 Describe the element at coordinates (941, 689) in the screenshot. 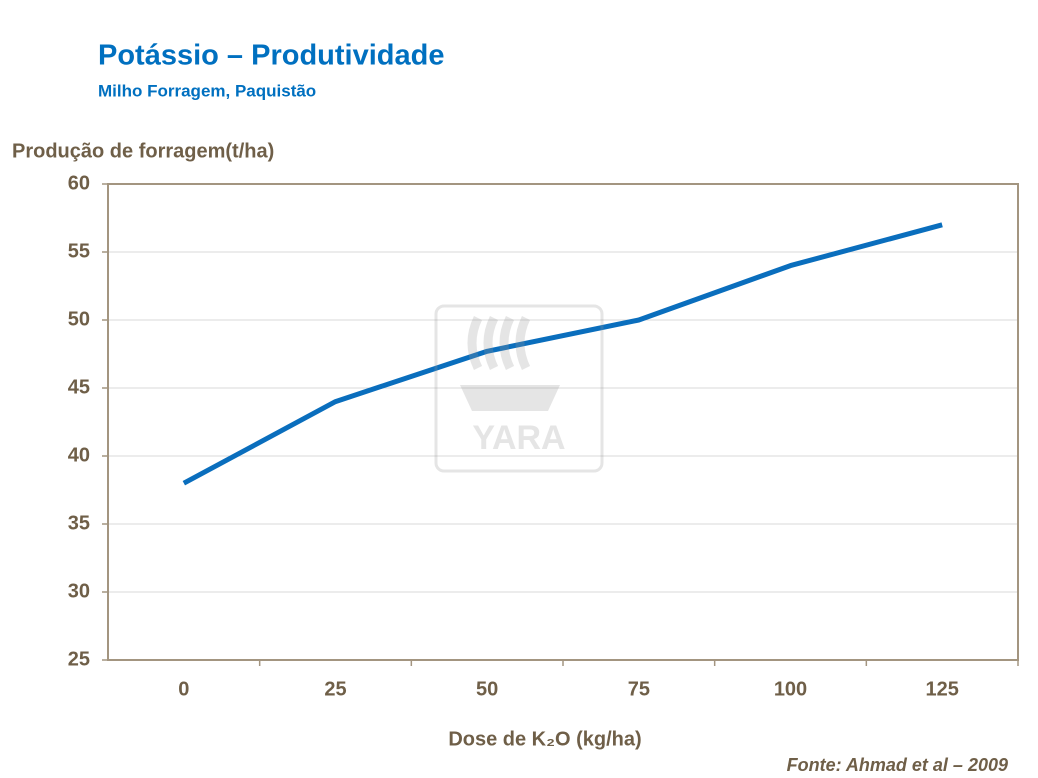

I see `x-tick-label: 125` at that location.